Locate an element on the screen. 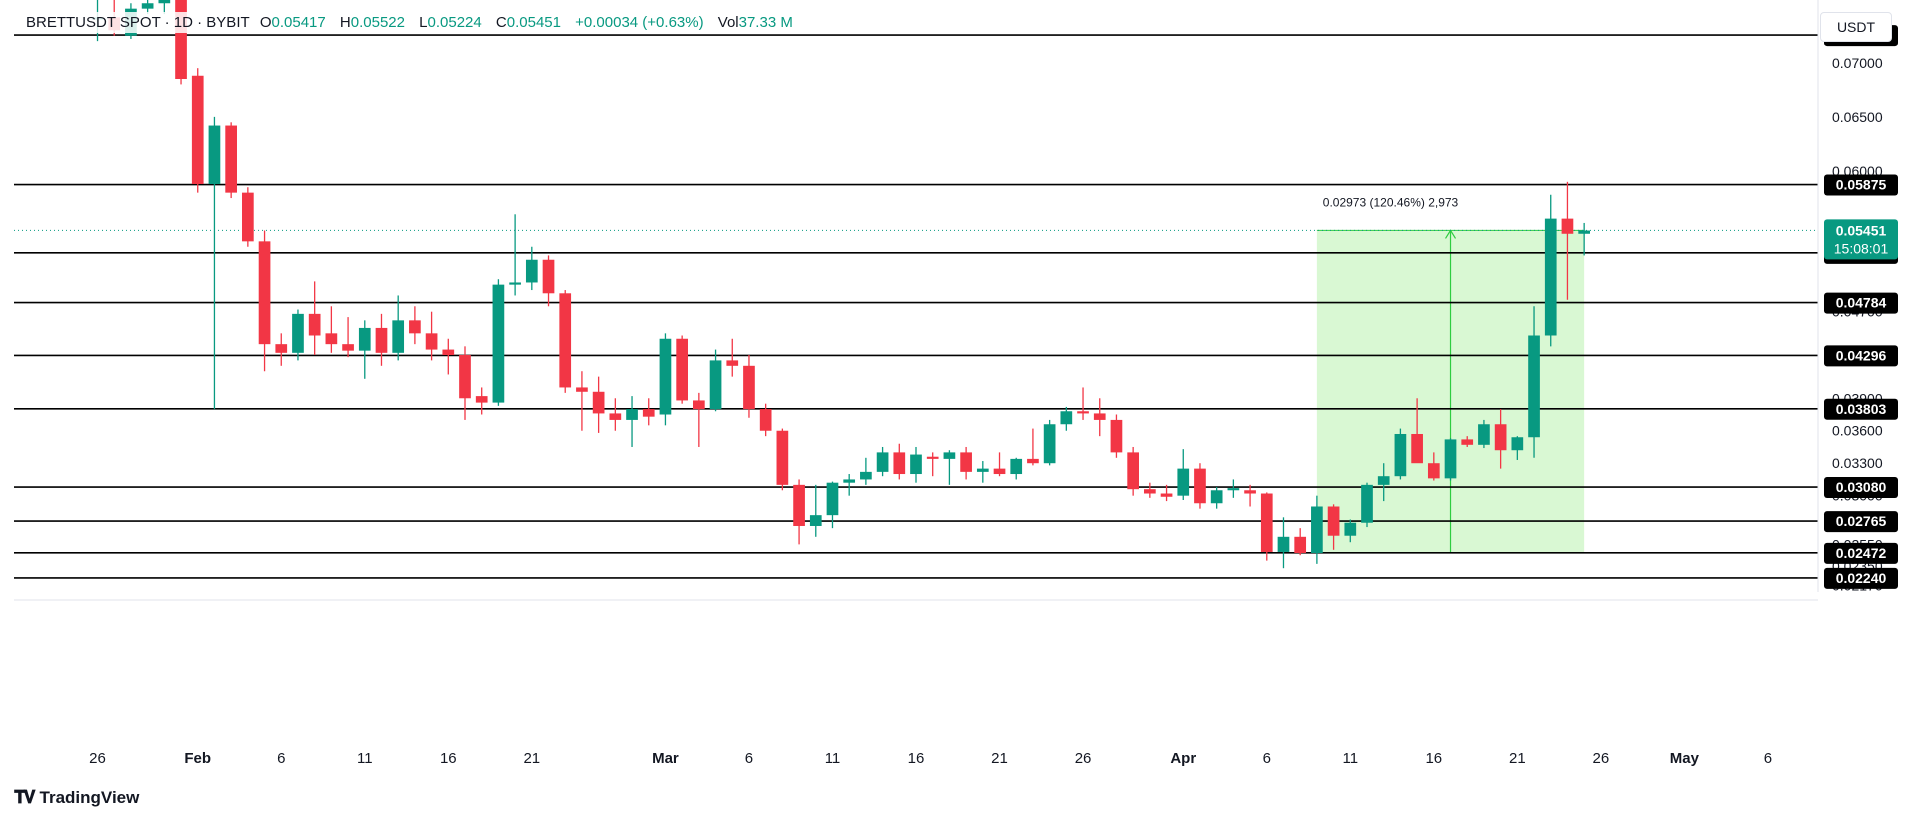  currency-button: USDT is located at coordinates (1856, 27).